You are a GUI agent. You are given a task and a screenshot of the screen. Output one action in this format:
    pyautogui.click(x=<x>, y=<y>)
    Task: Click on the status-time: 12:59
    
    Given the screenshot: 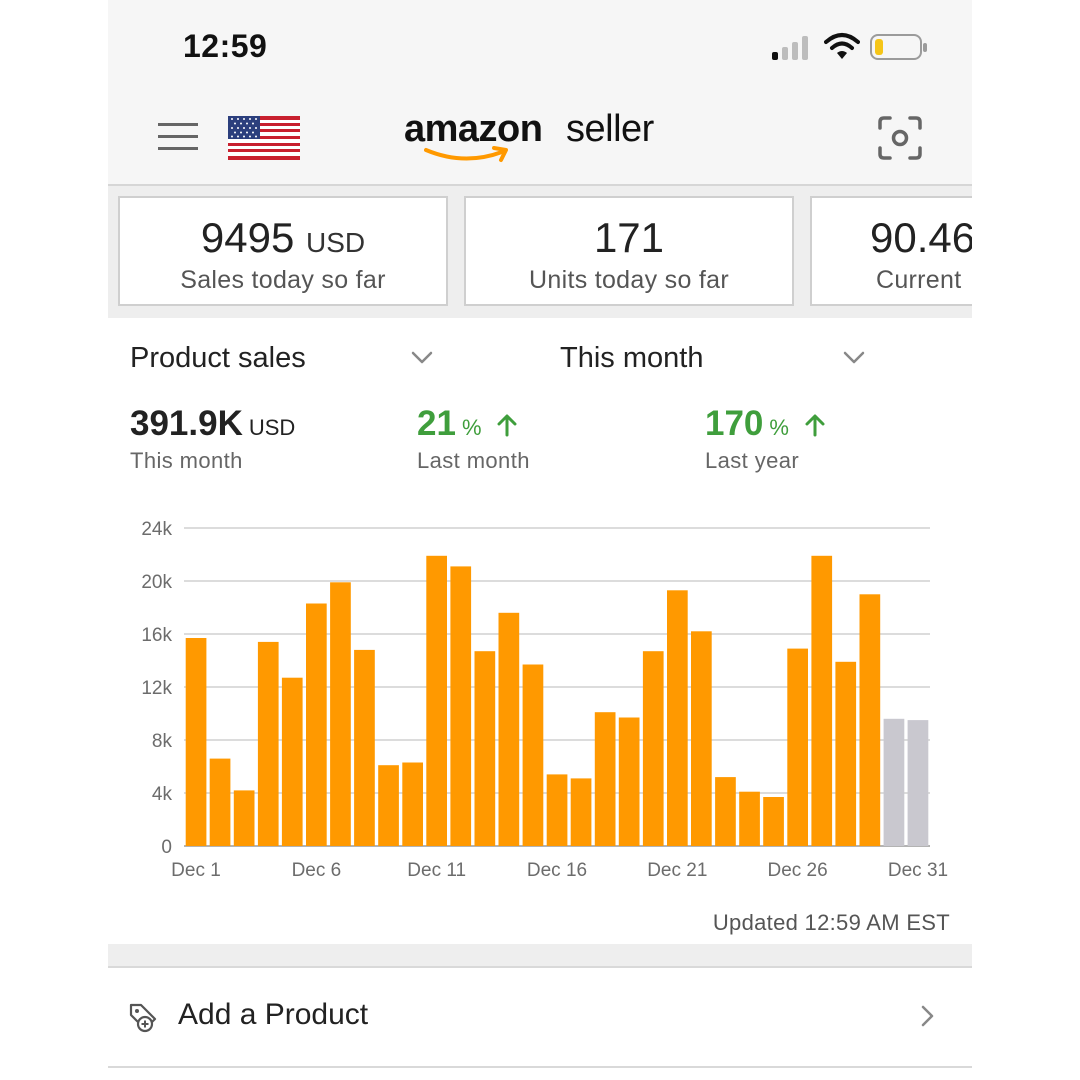 What is the action you would take?
    pyautogui.click(x=225, y=46)
    